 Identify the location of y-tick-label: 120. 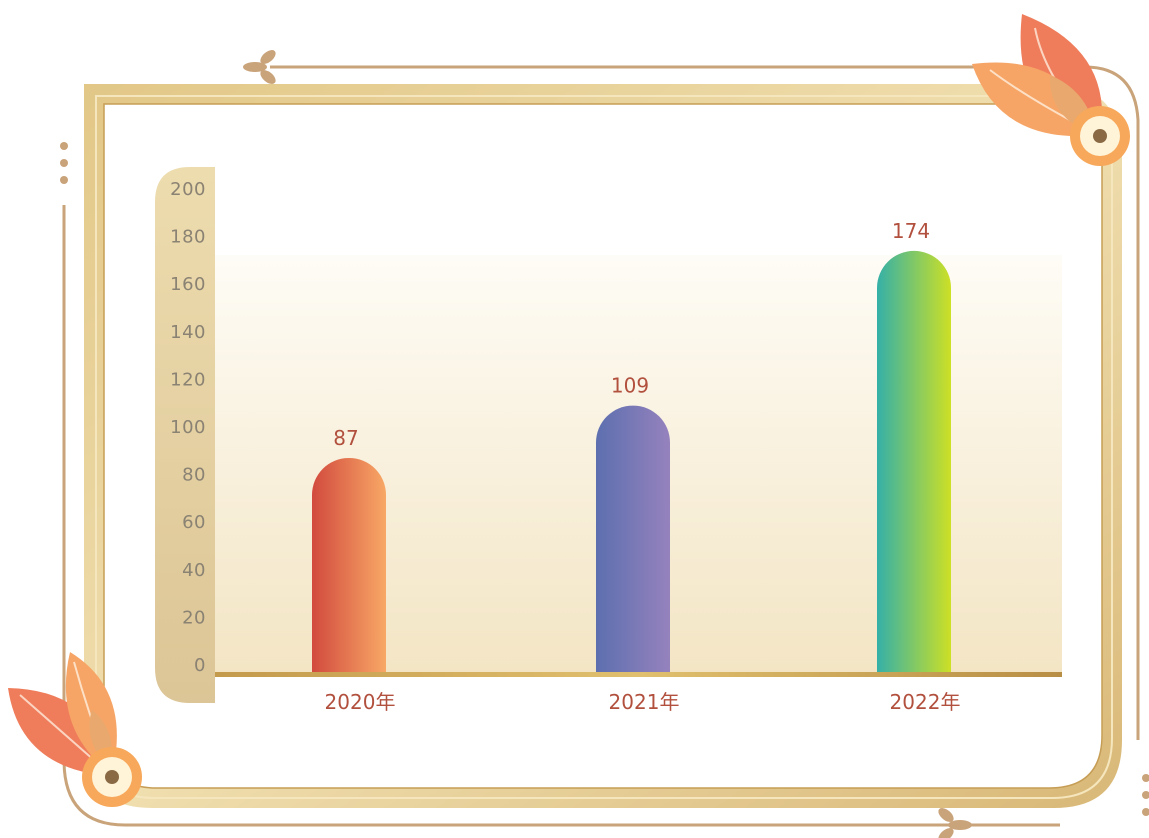
(188, 379).